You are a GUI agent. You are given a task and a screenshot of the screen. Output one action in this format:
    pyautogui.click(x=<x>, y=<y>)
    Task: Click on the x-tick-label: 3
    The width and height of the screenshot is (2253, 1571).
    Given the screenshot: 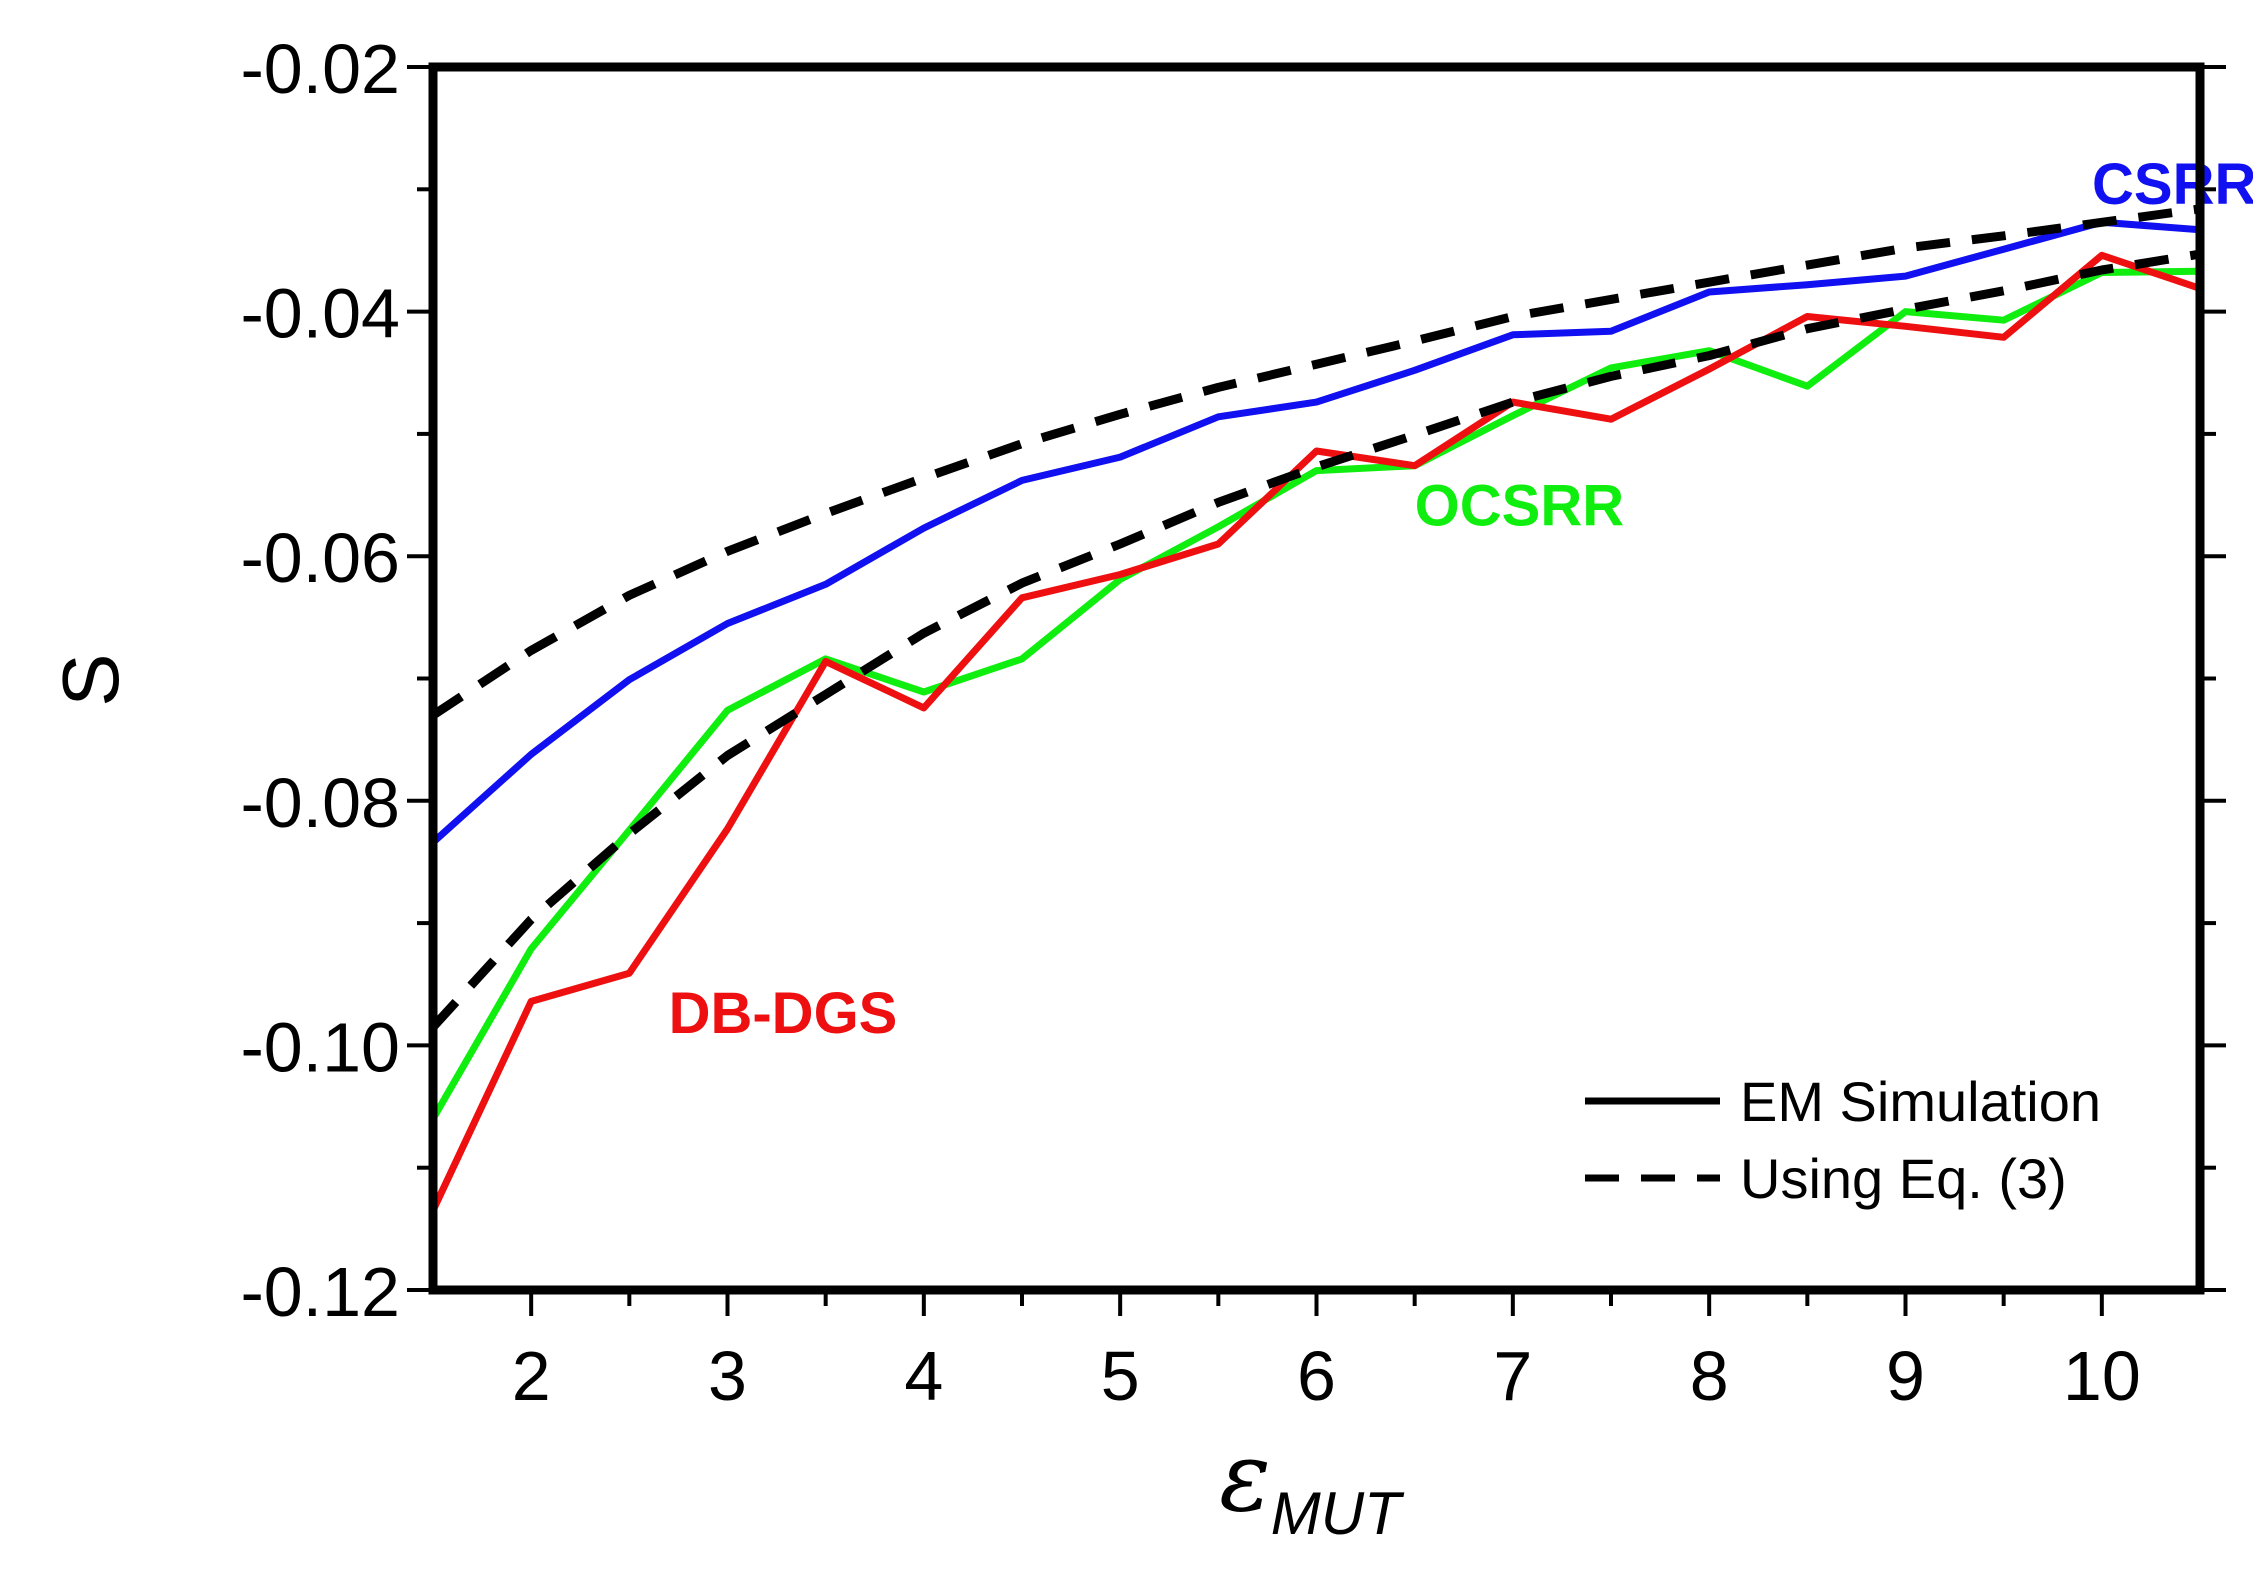 What is the action you would take?
    pyautogui.click(x=727, y=1376)
    